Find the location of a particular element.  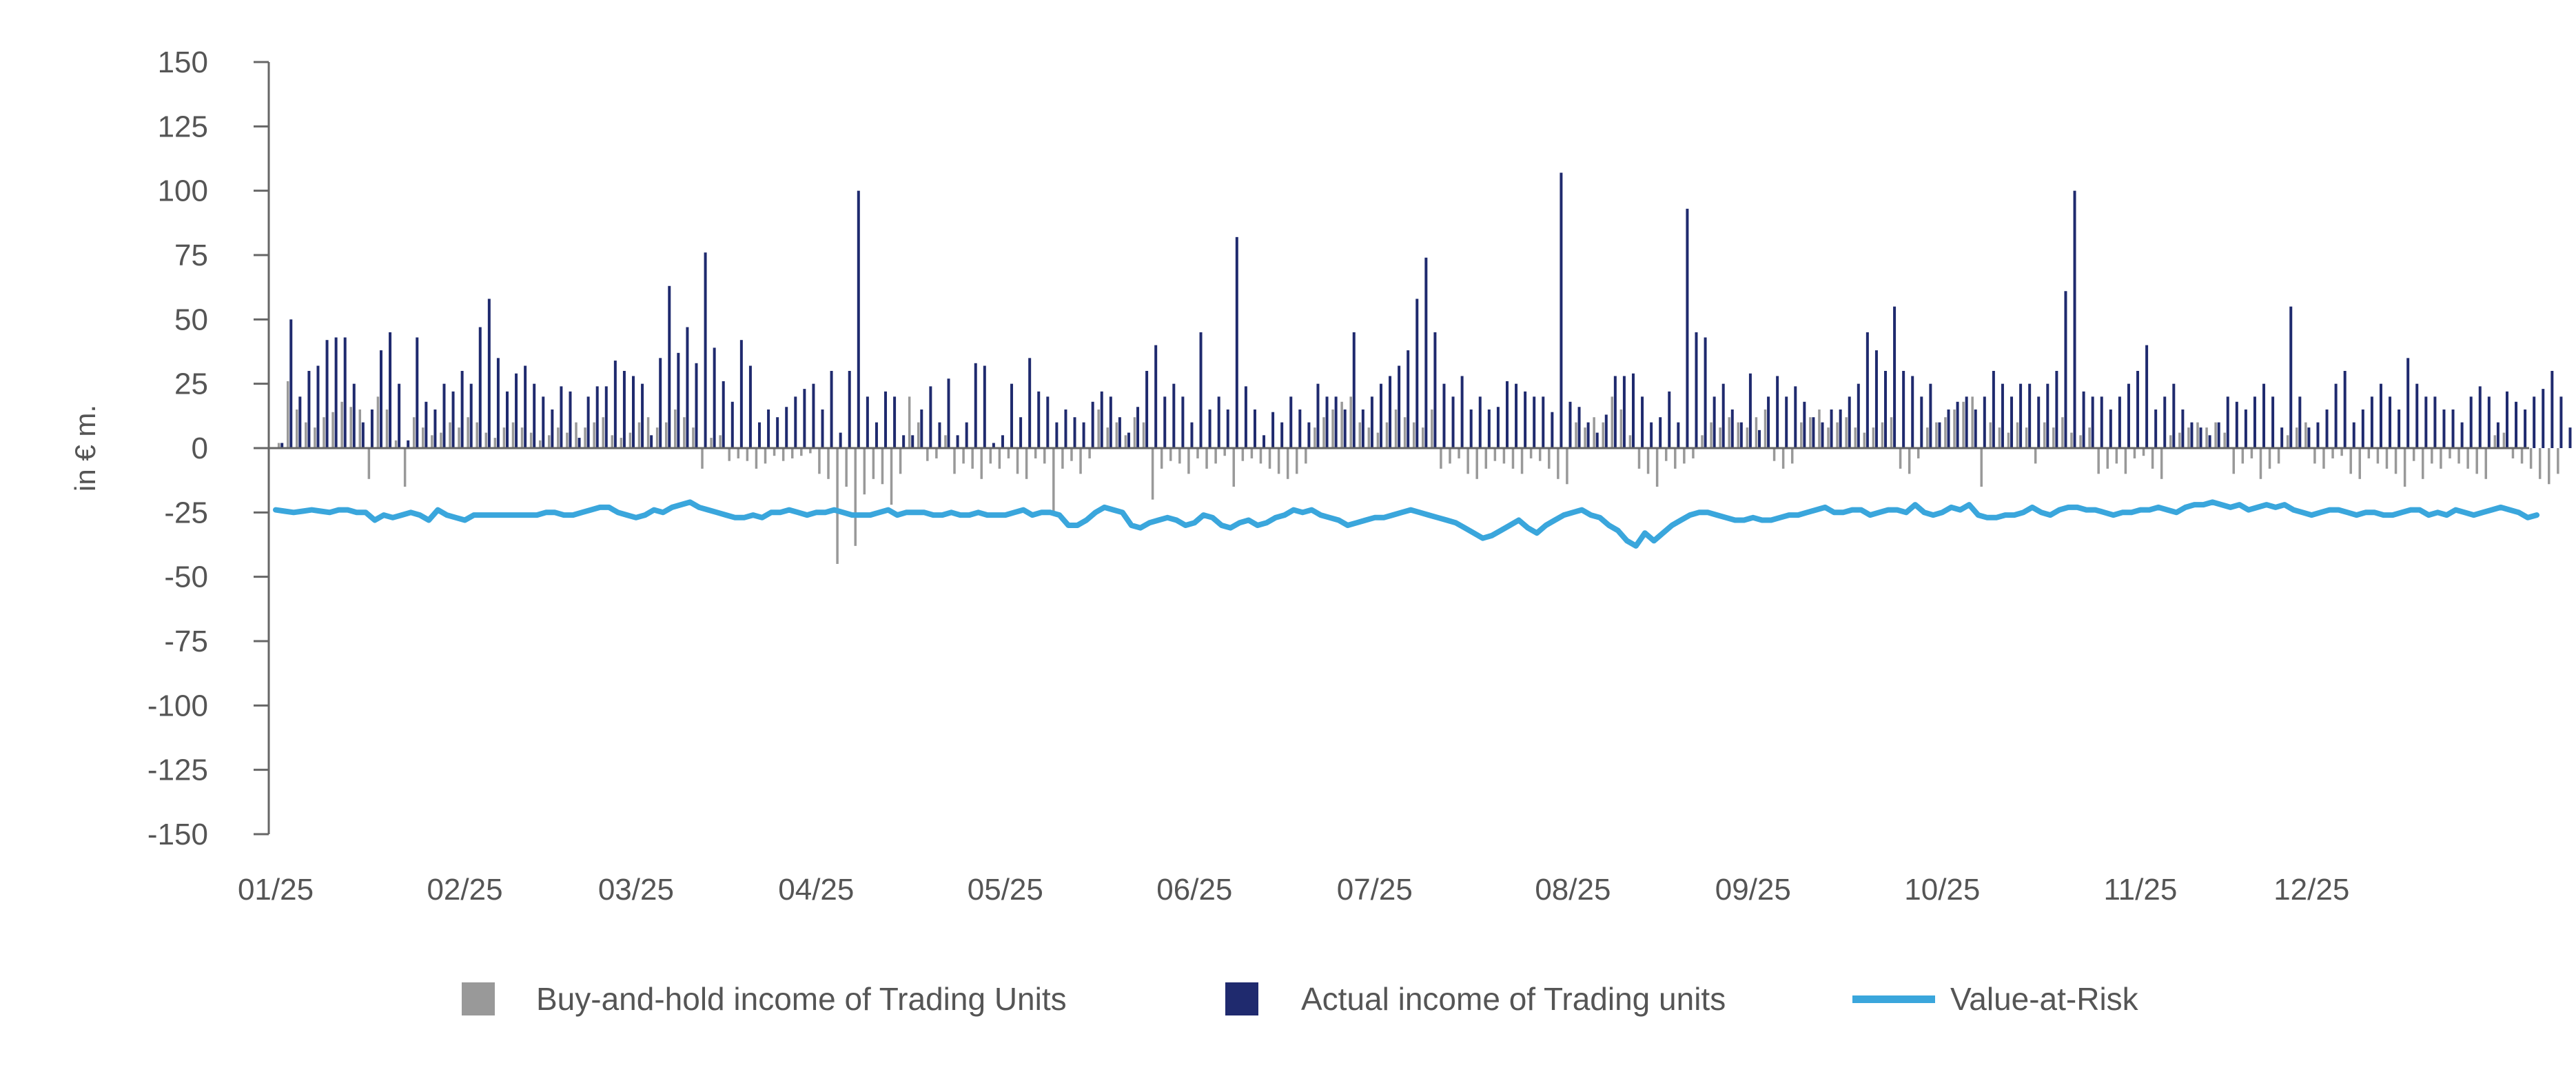

x-tick-label: 11/25 is located at coordinates (2140, 890).